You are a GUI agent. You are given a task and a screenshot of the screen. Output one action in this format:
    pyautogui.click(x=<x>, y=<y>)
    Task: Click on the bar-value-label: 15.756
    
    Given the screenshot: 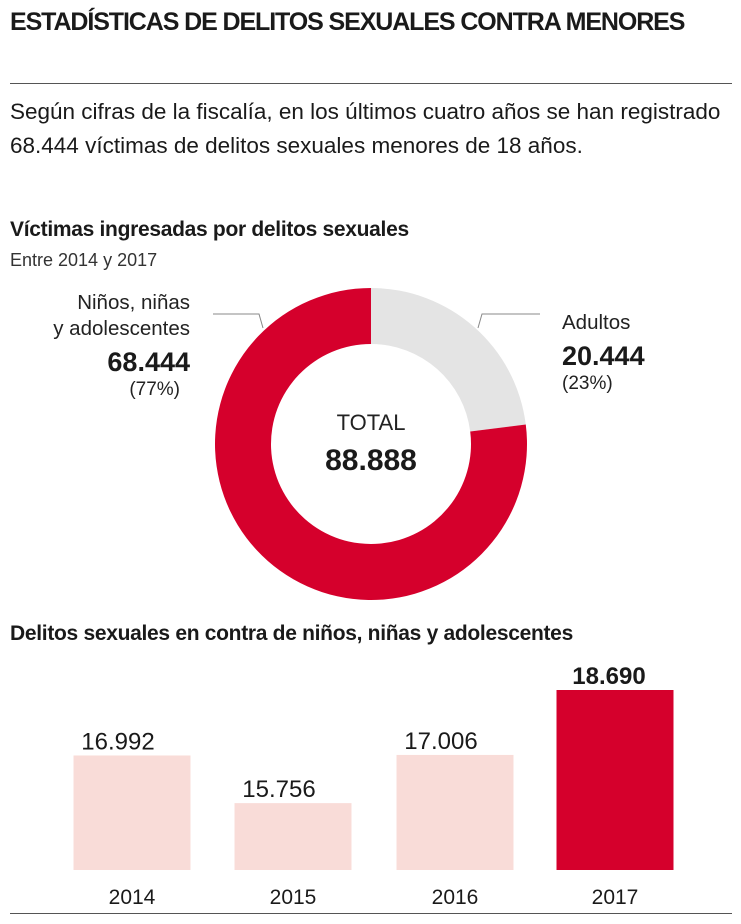 What is the action you would take?
    pyautogui.click(x=278, y=789)
    